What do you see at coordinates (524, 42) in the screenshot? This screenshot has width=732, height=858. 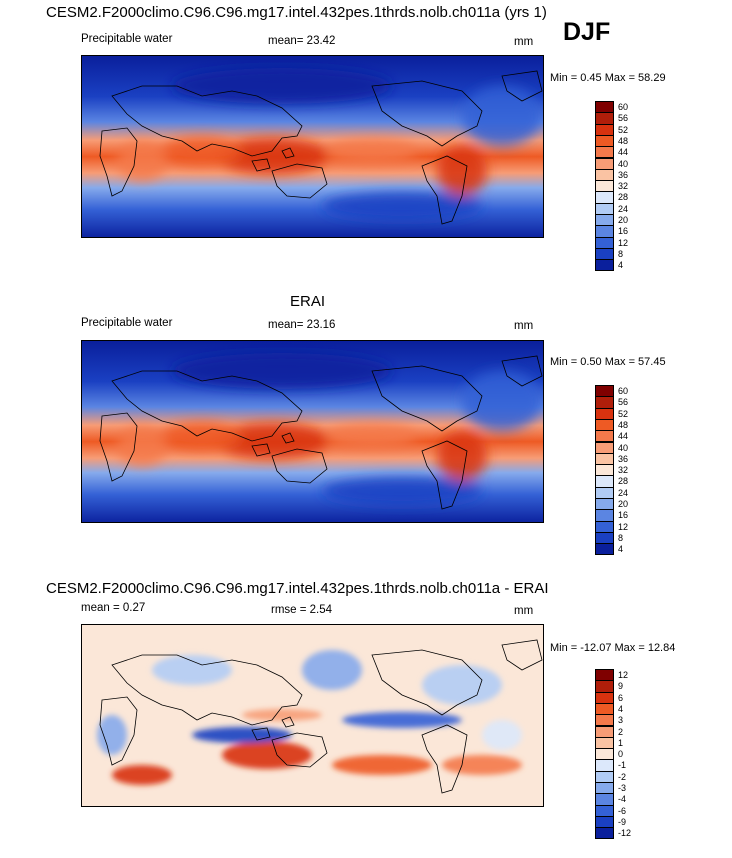 I see `panel1-units: mm` at bounding box center [524, 42].